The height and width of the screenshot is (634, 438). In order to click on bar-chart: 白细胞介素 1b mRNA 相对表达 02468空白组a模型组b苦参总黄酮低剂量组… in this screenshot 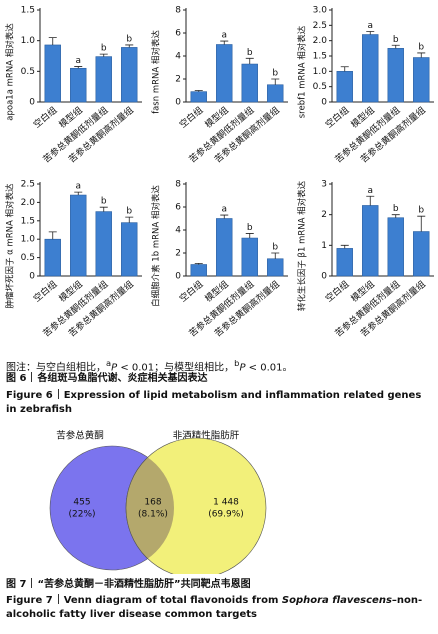, I will do `click(219, 259)`.